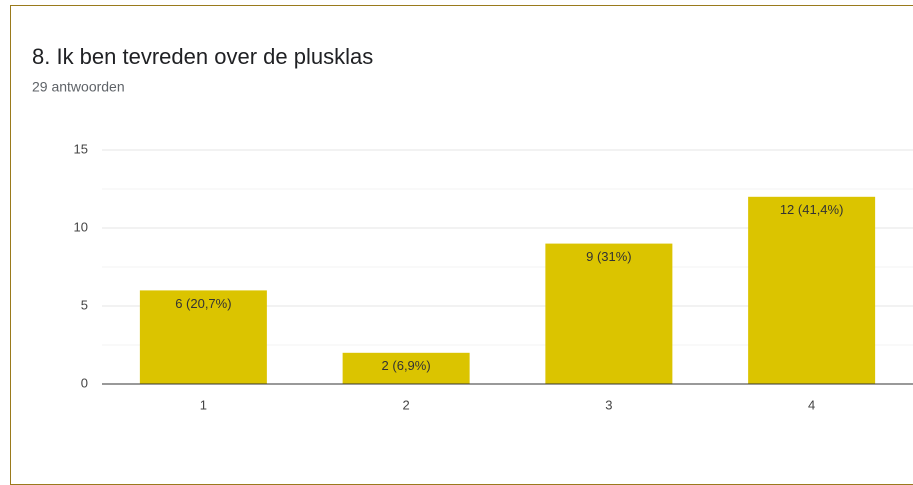  I want to click on data-label: 2 (6,9%), so click(406, 365).